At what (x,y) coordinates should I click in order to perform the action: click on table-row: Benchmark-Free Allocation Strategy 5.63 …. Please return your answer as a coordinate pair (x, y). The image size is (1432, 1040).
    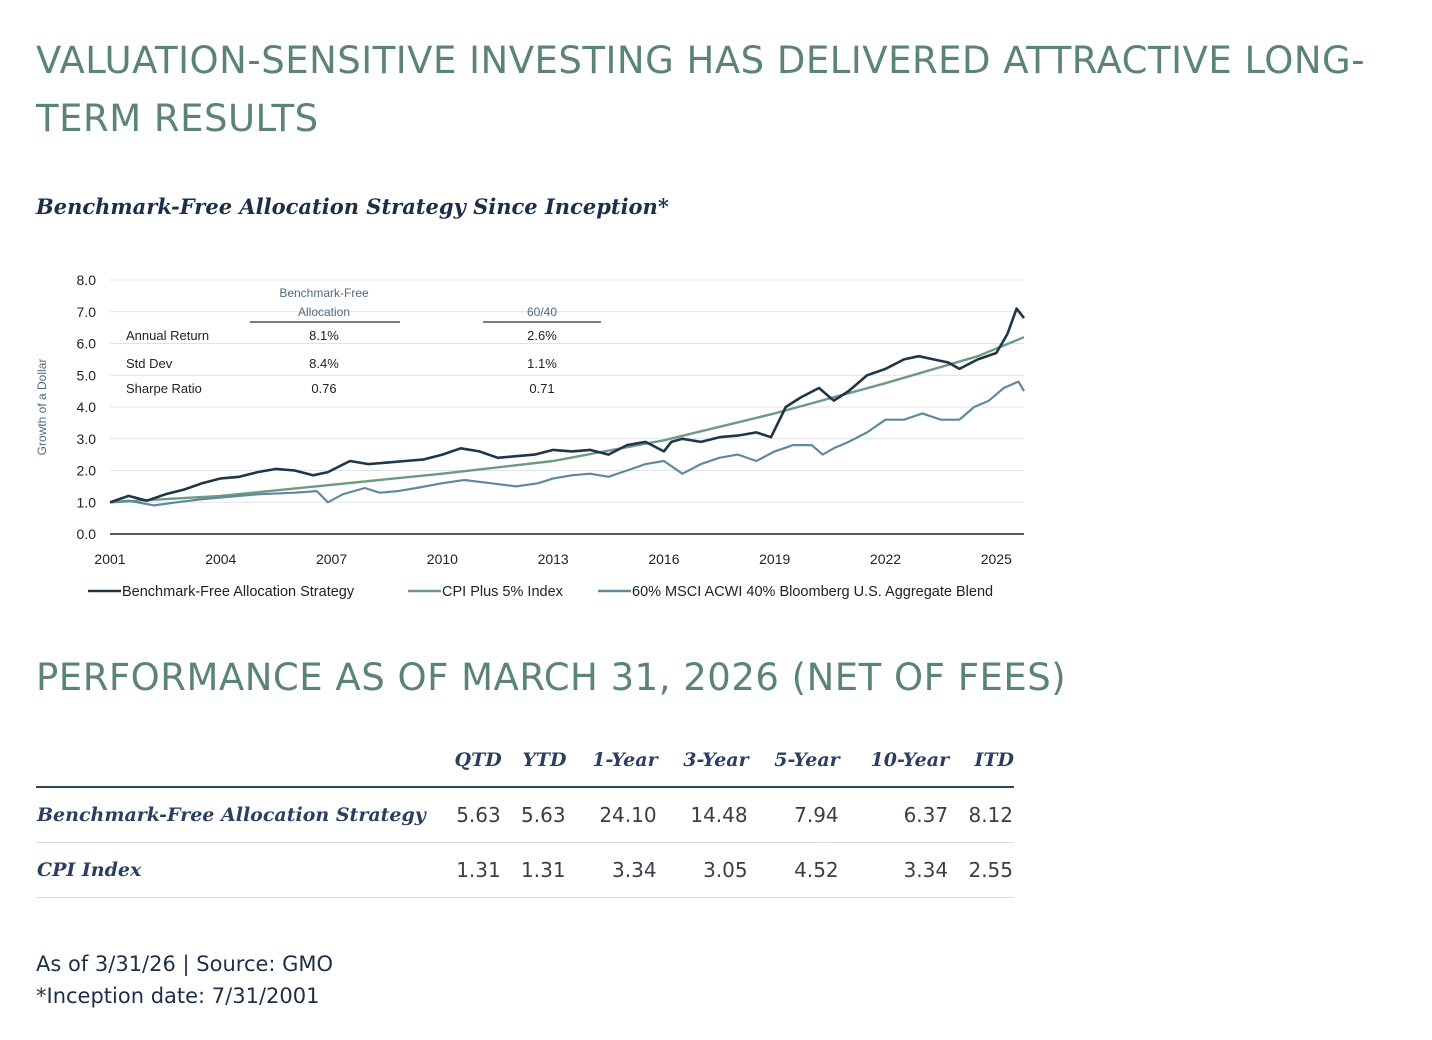
    Looking at the image, I should click on (525, 815).